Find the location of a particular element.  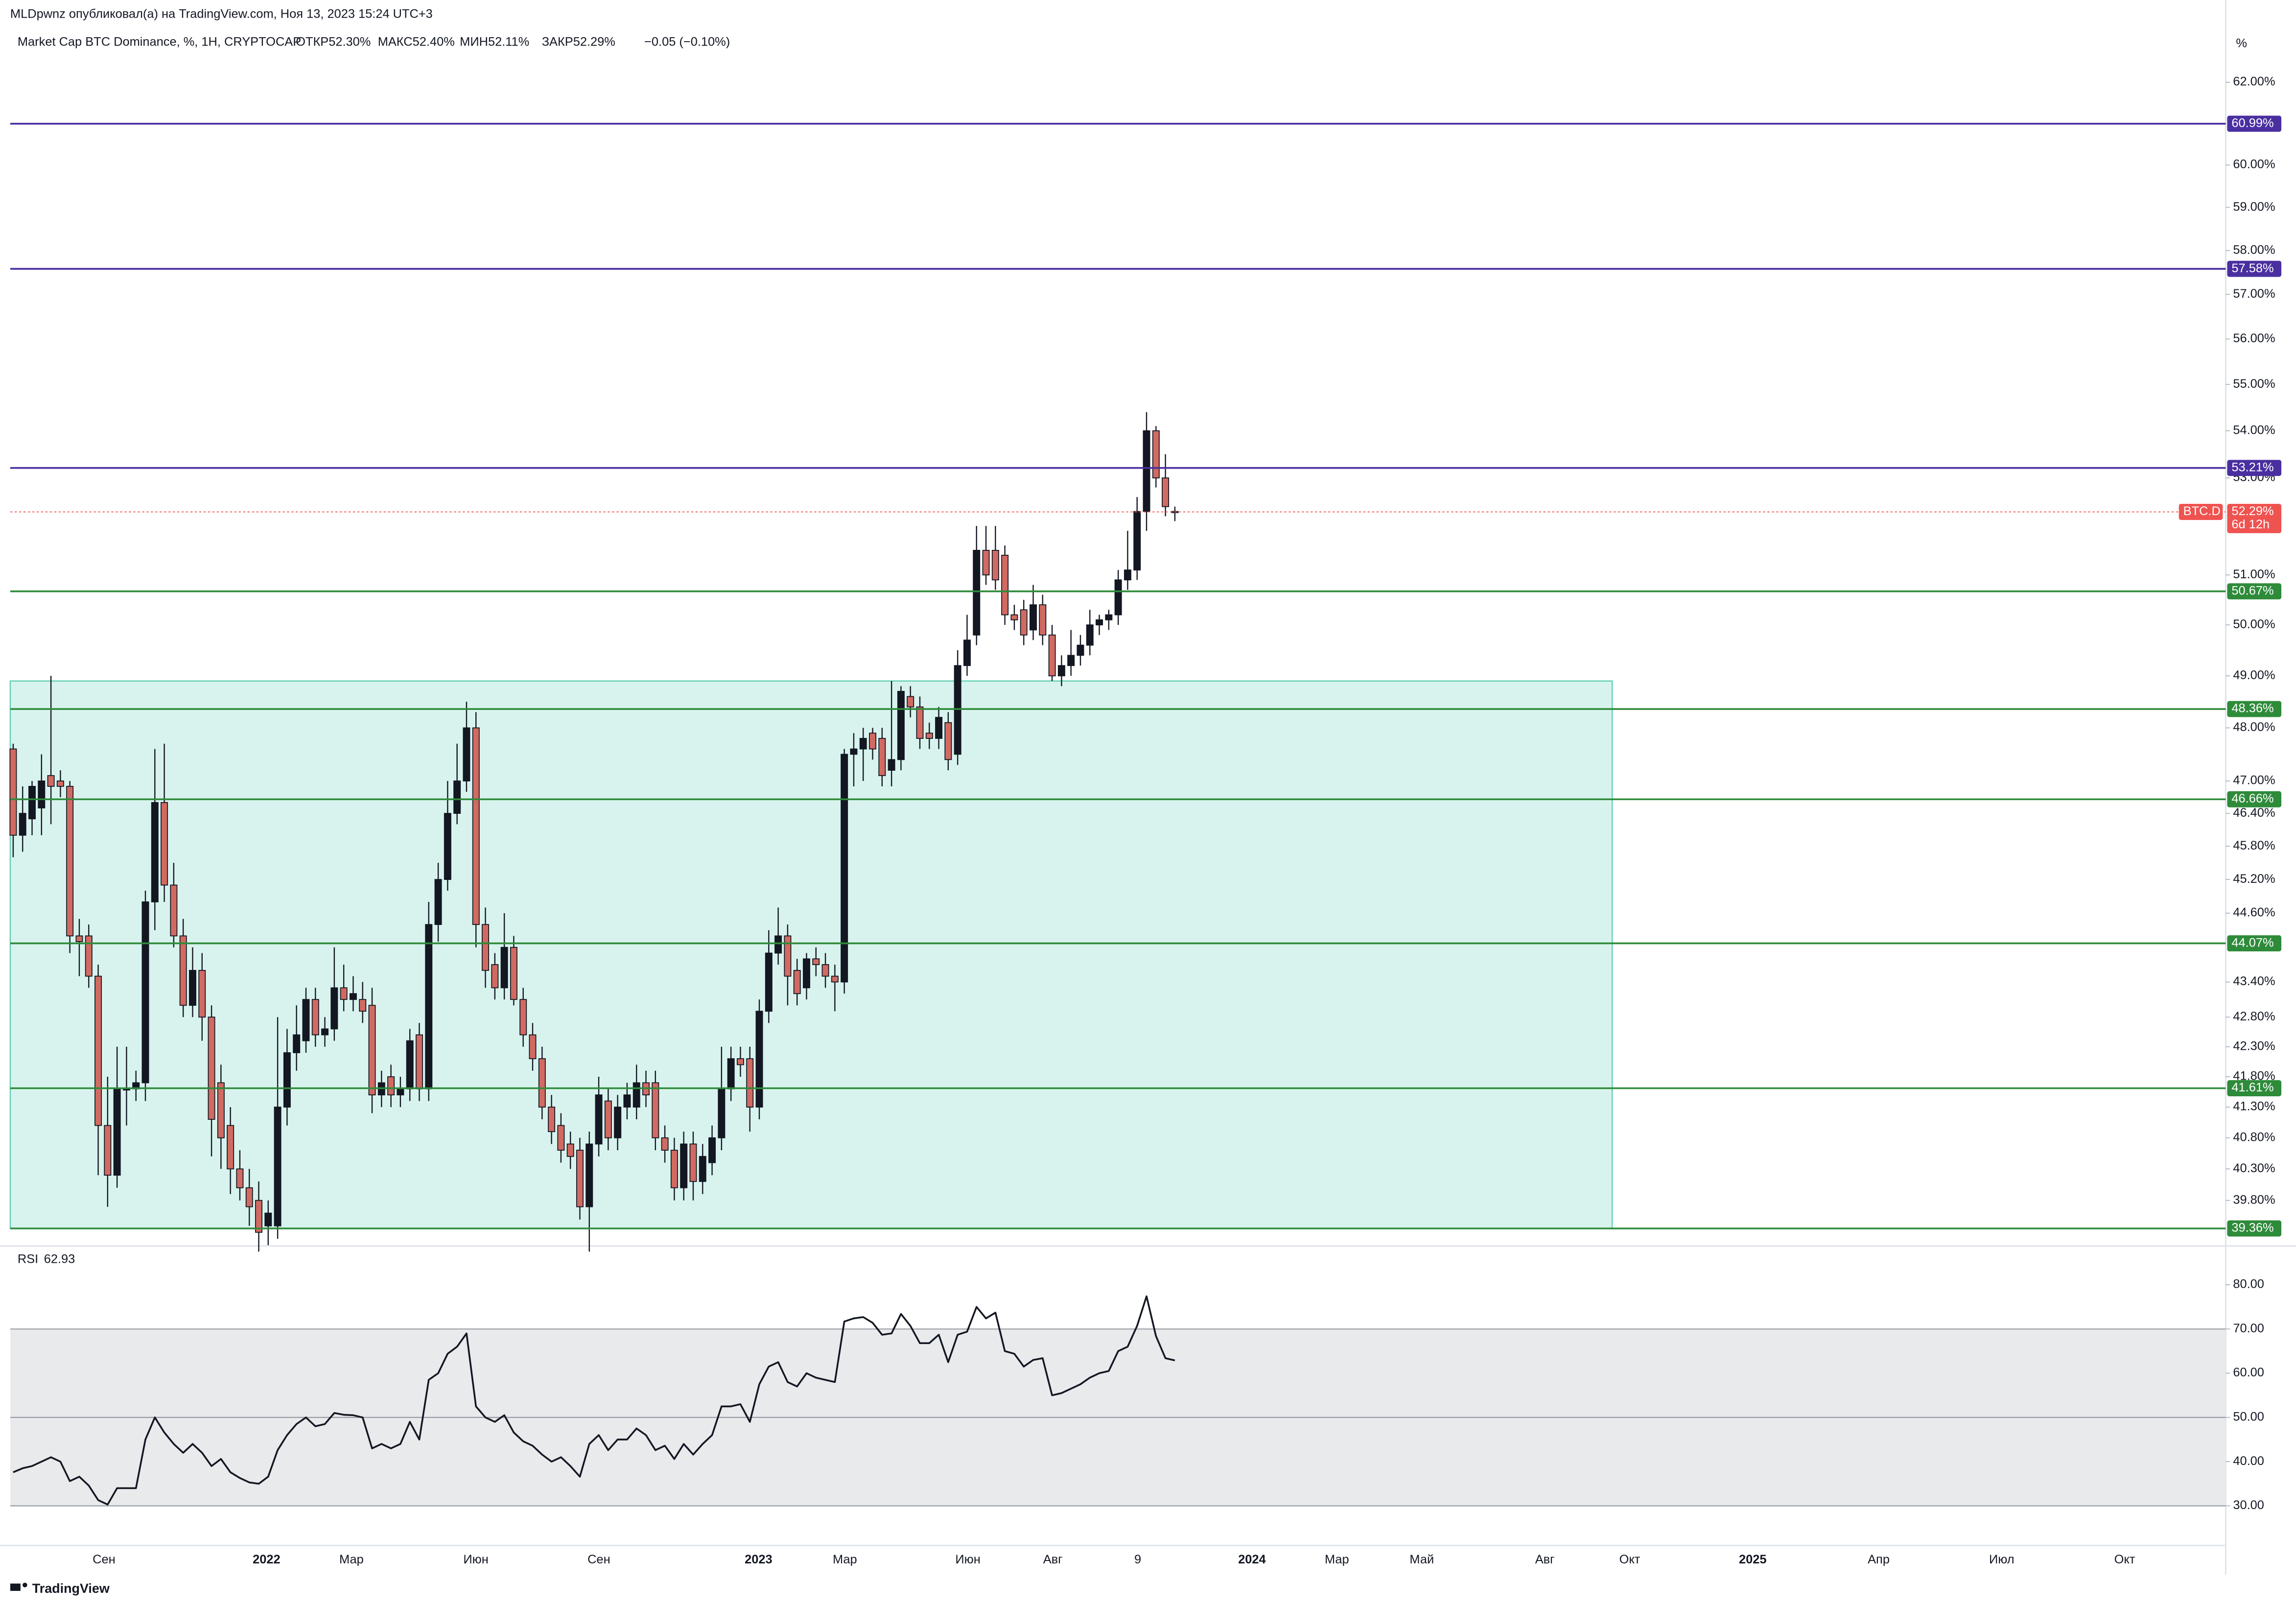

level-label: 57.58% is located at coordinates (2252, 268).